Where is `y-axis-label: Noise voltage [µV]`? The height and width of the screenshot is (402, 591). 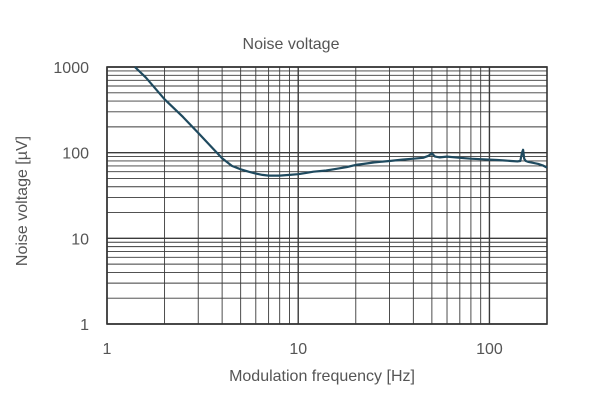 y-axis-label: Noise voltage [µV] is located at coordinates (22, 201).